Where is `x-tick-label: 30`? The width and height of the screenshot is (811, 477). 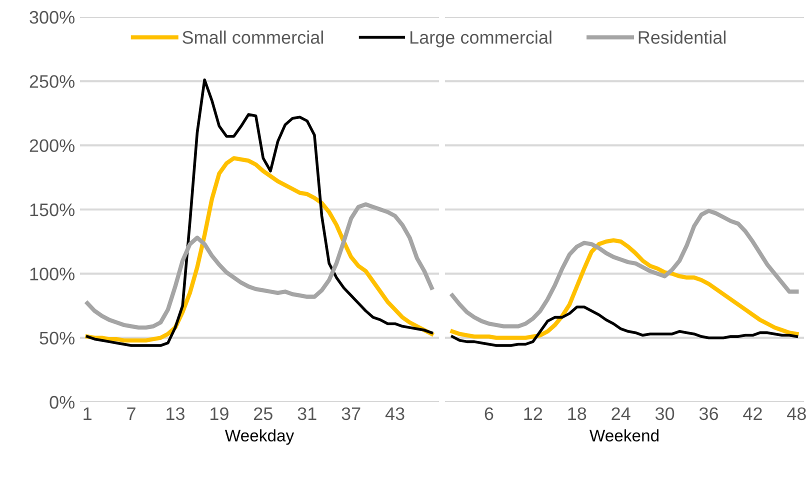
x-tick-label: 30 is located at coordinates (664, 413).